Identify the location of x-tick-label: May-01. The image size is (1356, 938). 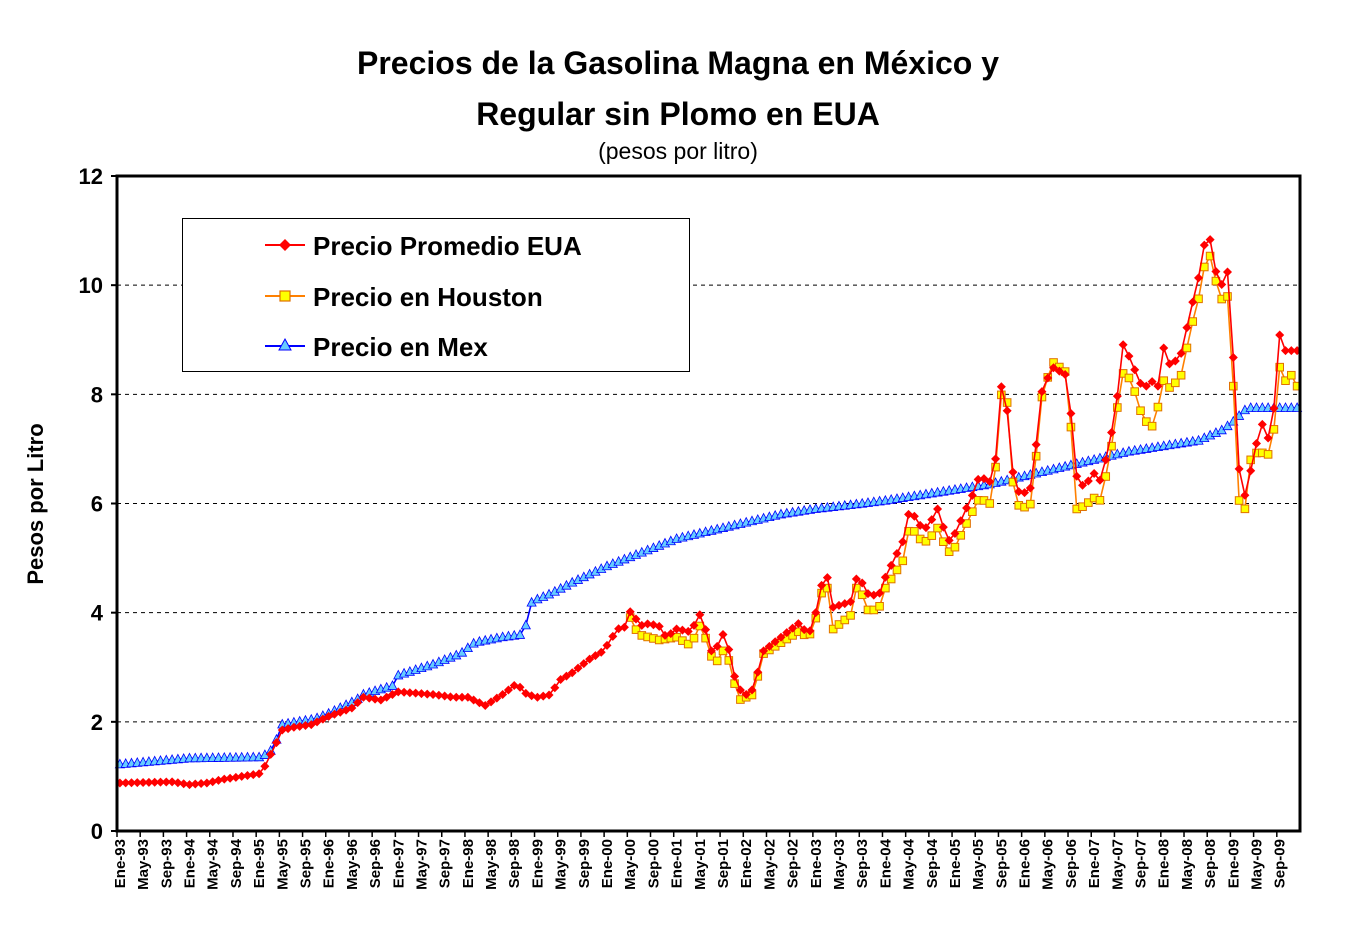
(700, 864).